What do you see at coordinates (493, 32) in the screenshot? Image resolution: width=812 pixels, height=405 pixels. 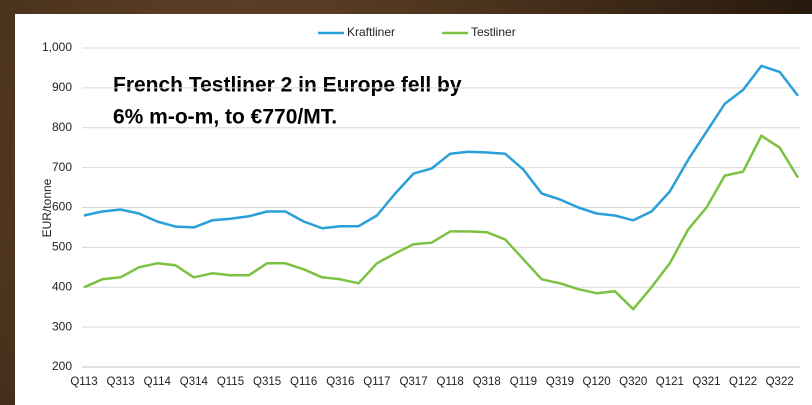 I see `legend-label: Testliner` at bounding box center [493, 32].